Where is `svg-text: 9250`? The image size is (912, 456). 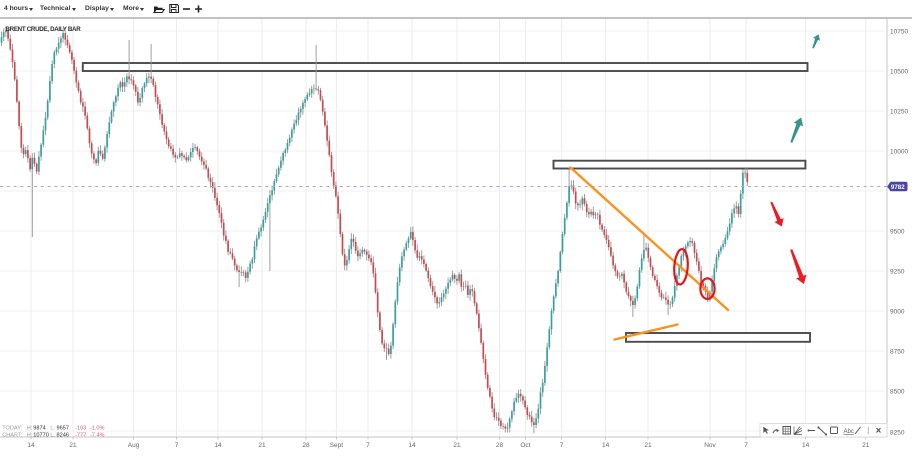
svg-text: 9250 is located at coordinates (897, 271).